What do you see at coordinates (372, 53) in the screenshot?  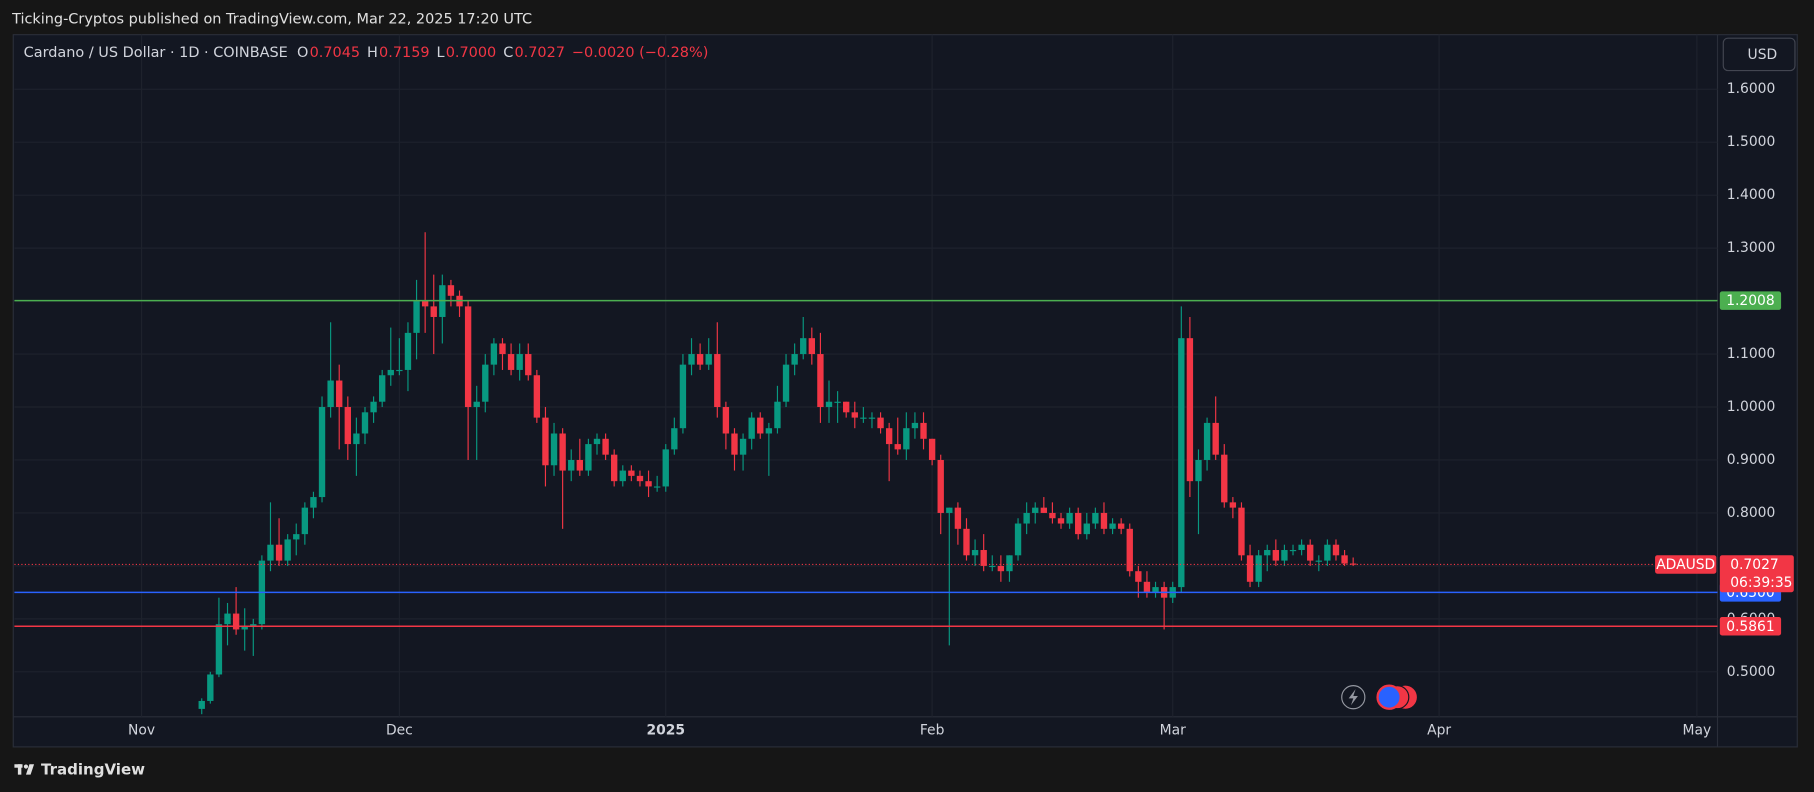 I see `ohlc-key: H` at bounding box center [372, 53].